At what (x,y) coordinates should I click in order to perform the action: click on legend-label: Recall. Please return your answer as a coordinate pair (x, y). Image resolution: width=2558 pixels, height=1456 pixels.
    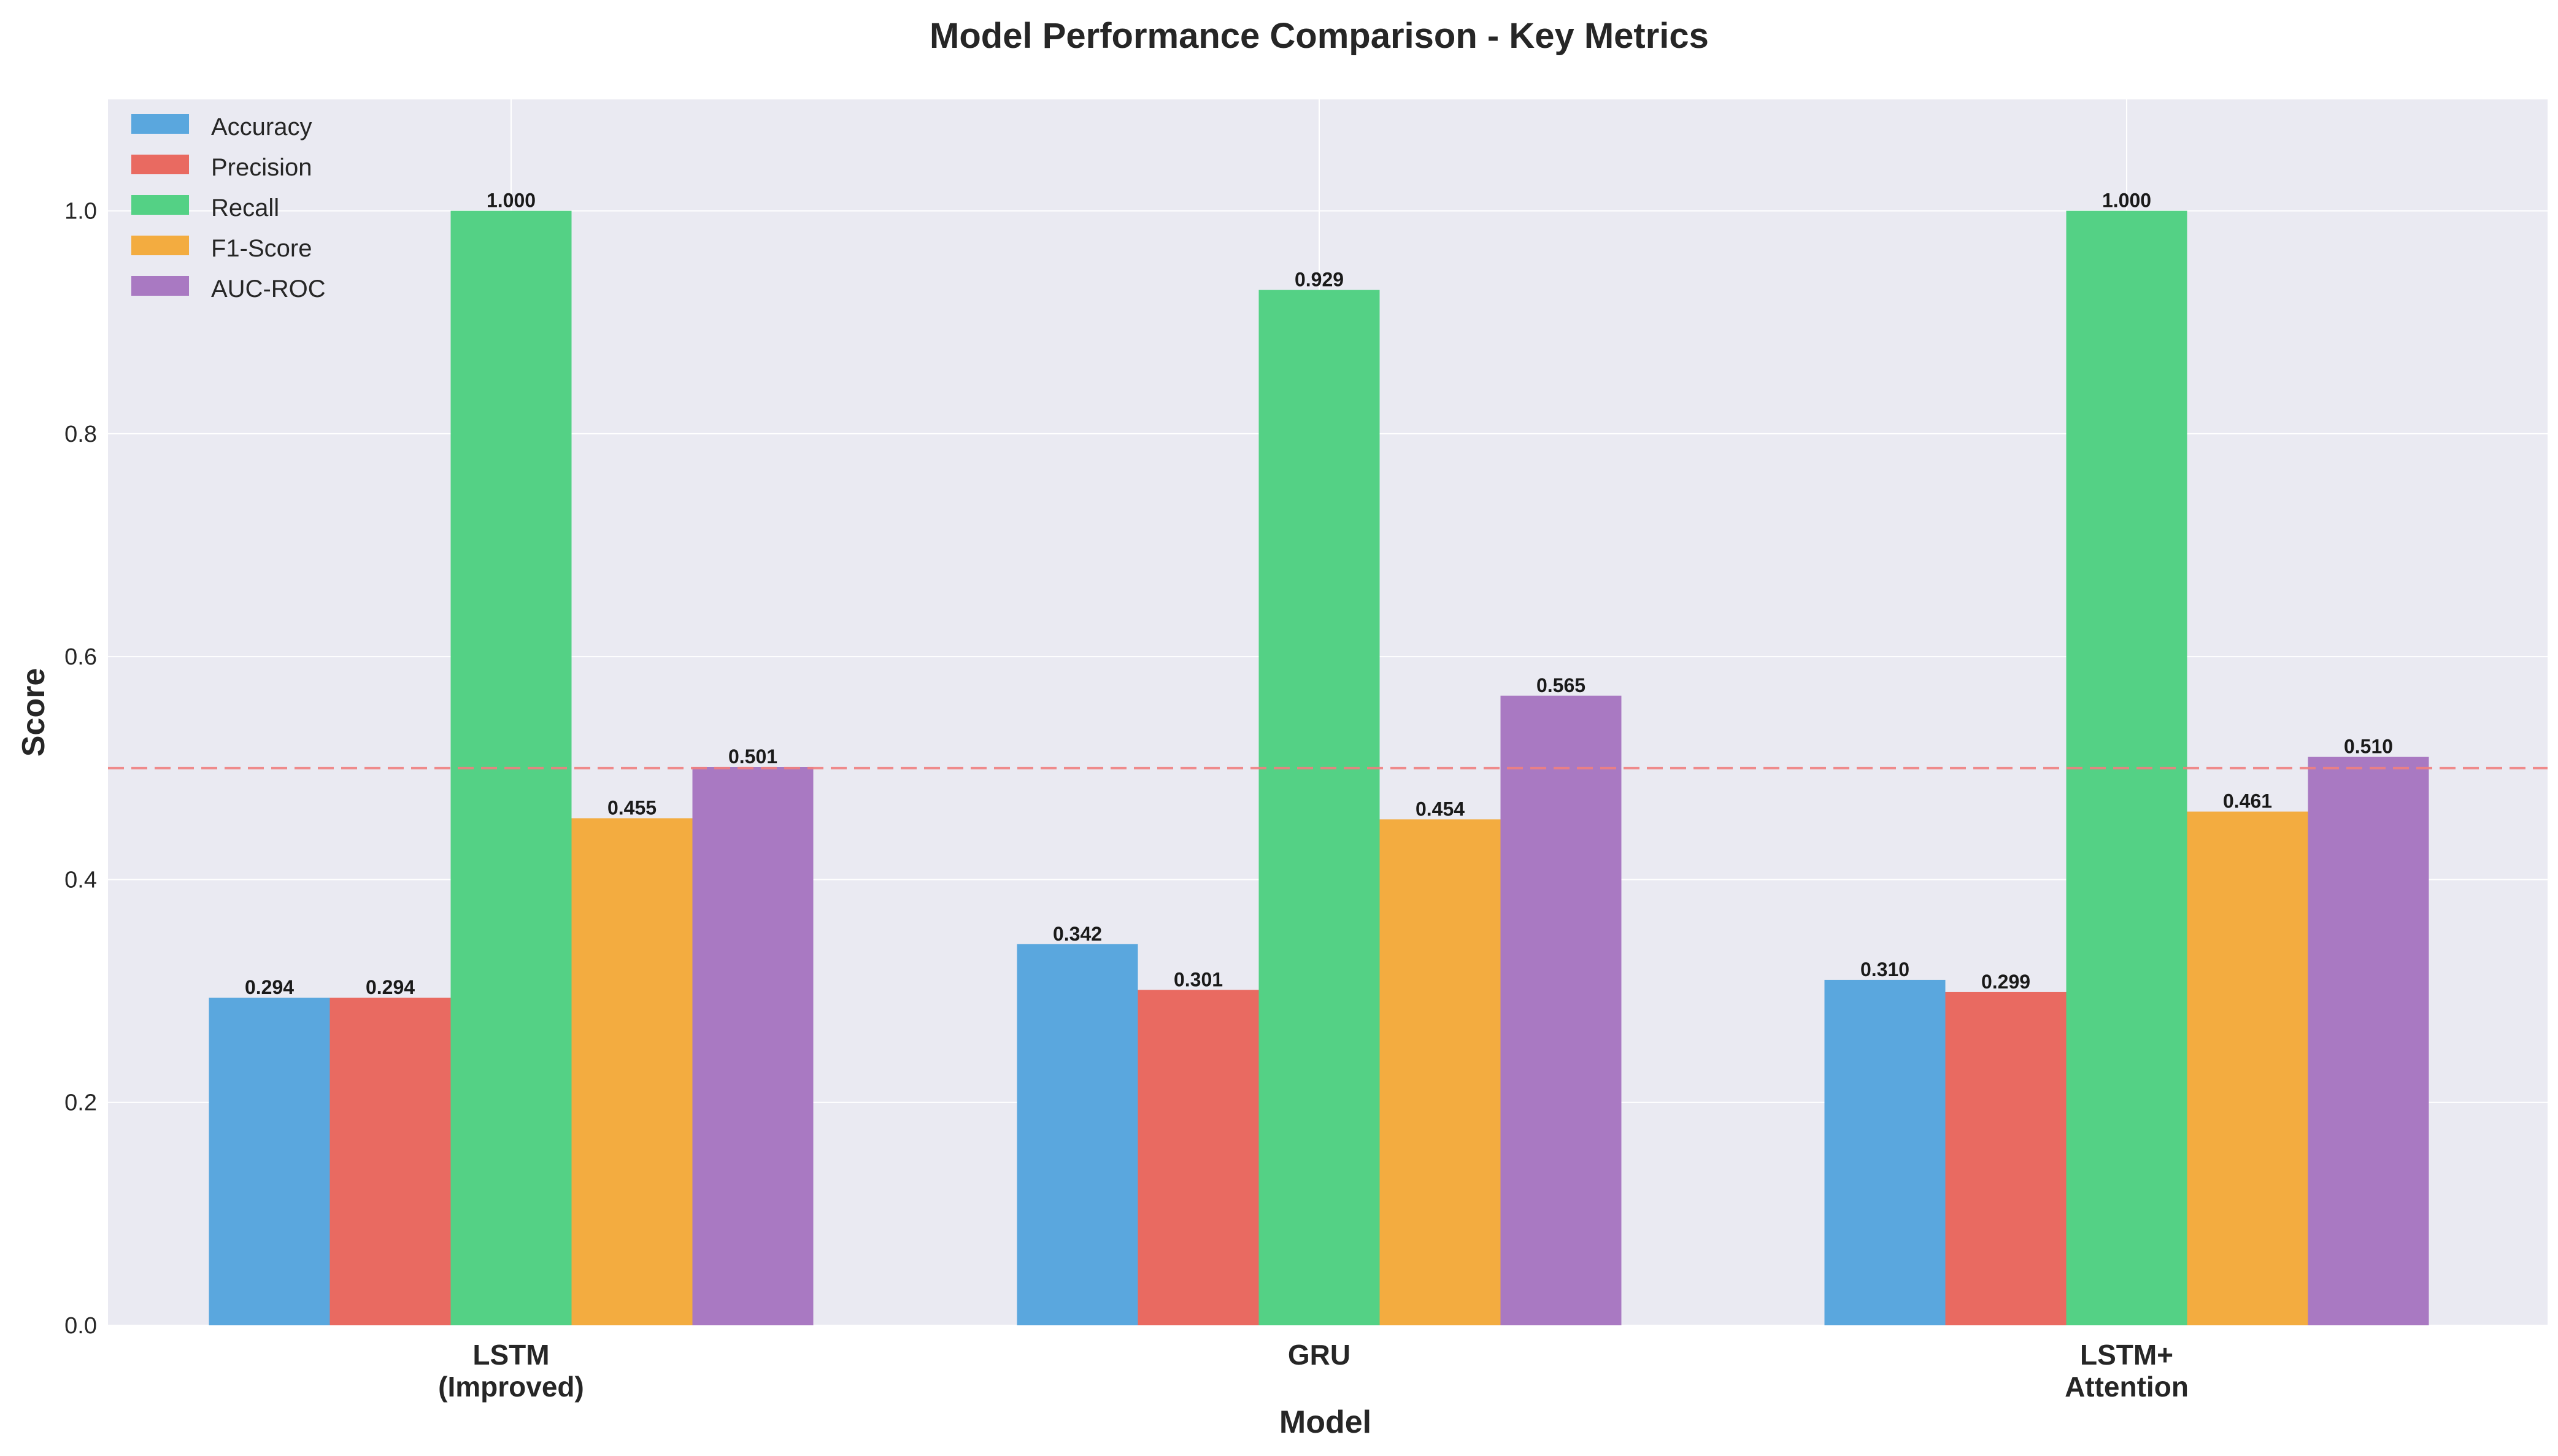
    Looking at the image, I should click on (245, 208).